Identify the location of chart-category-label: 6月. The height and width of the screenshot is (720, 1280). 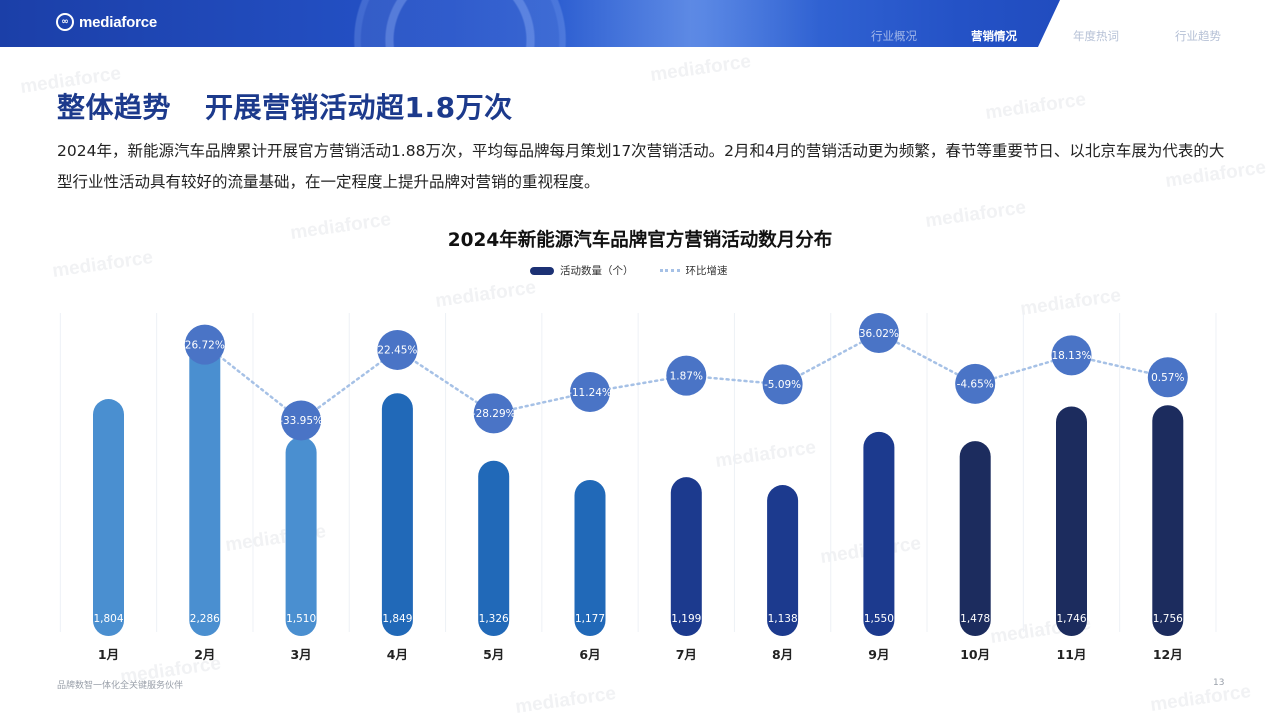
(589, 654).